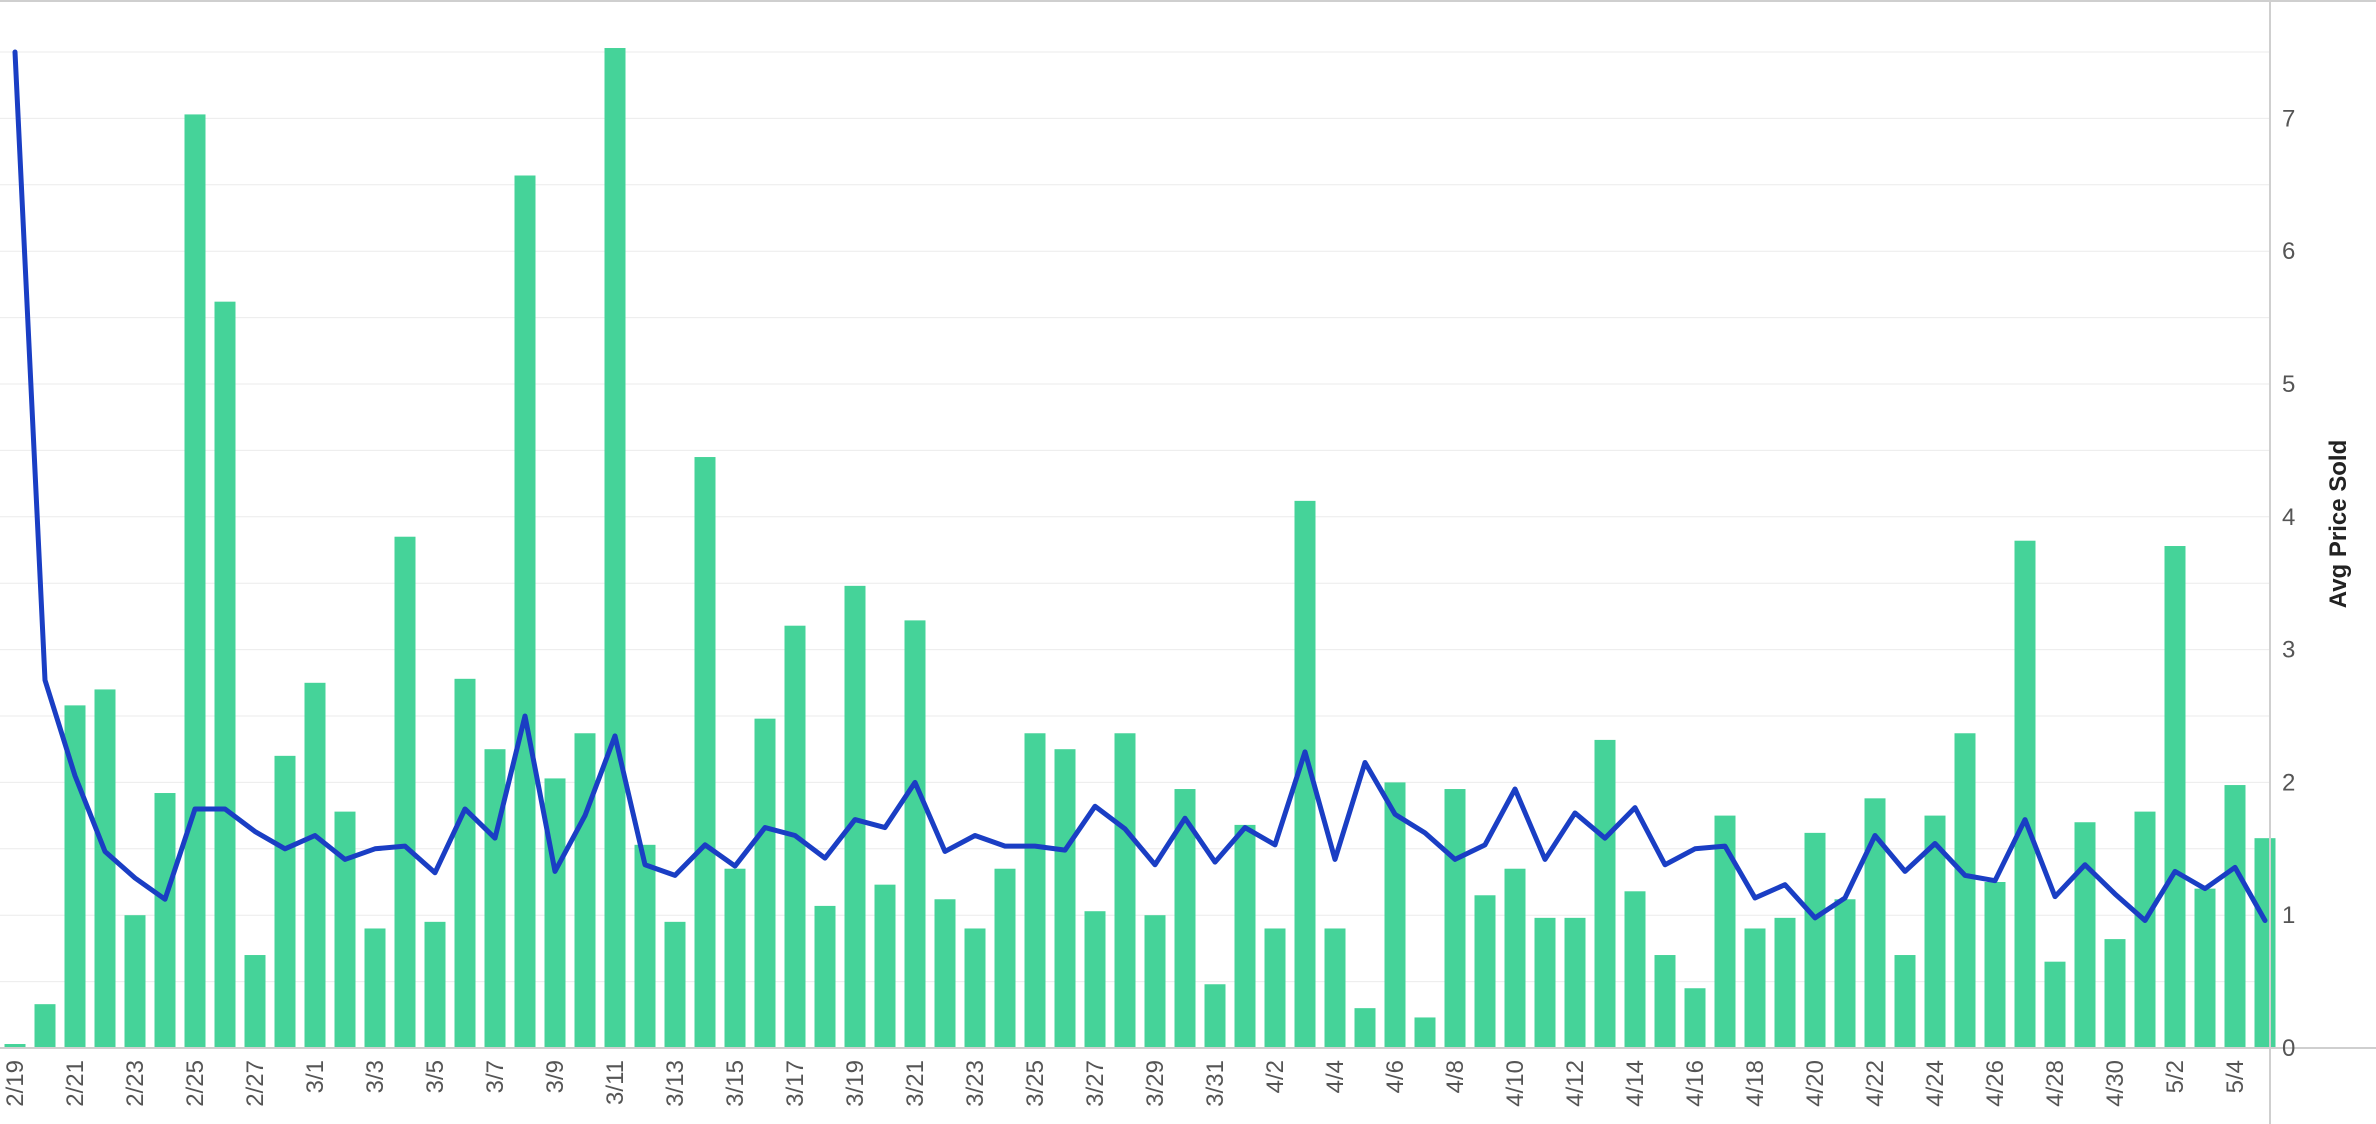 Image resolution: width=2376 pixels, height=1124 pixels. Describe the element at coordinates (2115, 993) in the screenshot. I see `bar-4/30` at that location.